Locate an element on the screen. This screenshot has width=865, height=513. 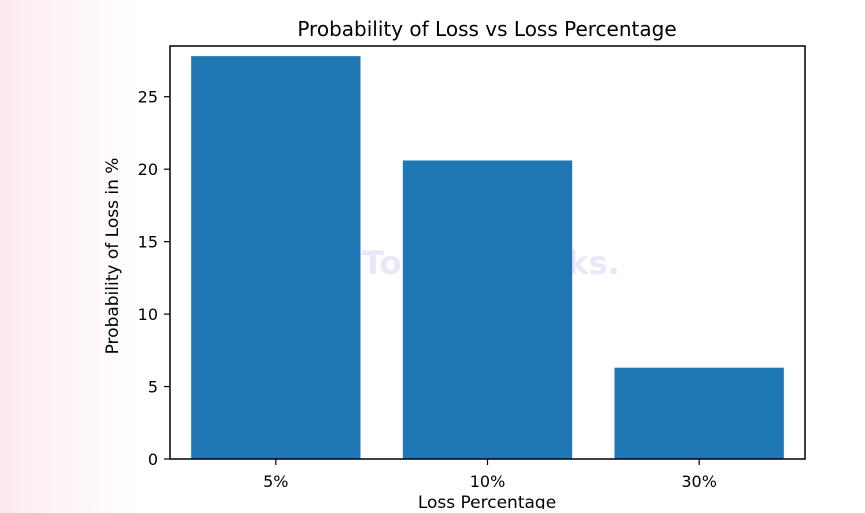
bar-30pct is located at coordinates (699, 413).